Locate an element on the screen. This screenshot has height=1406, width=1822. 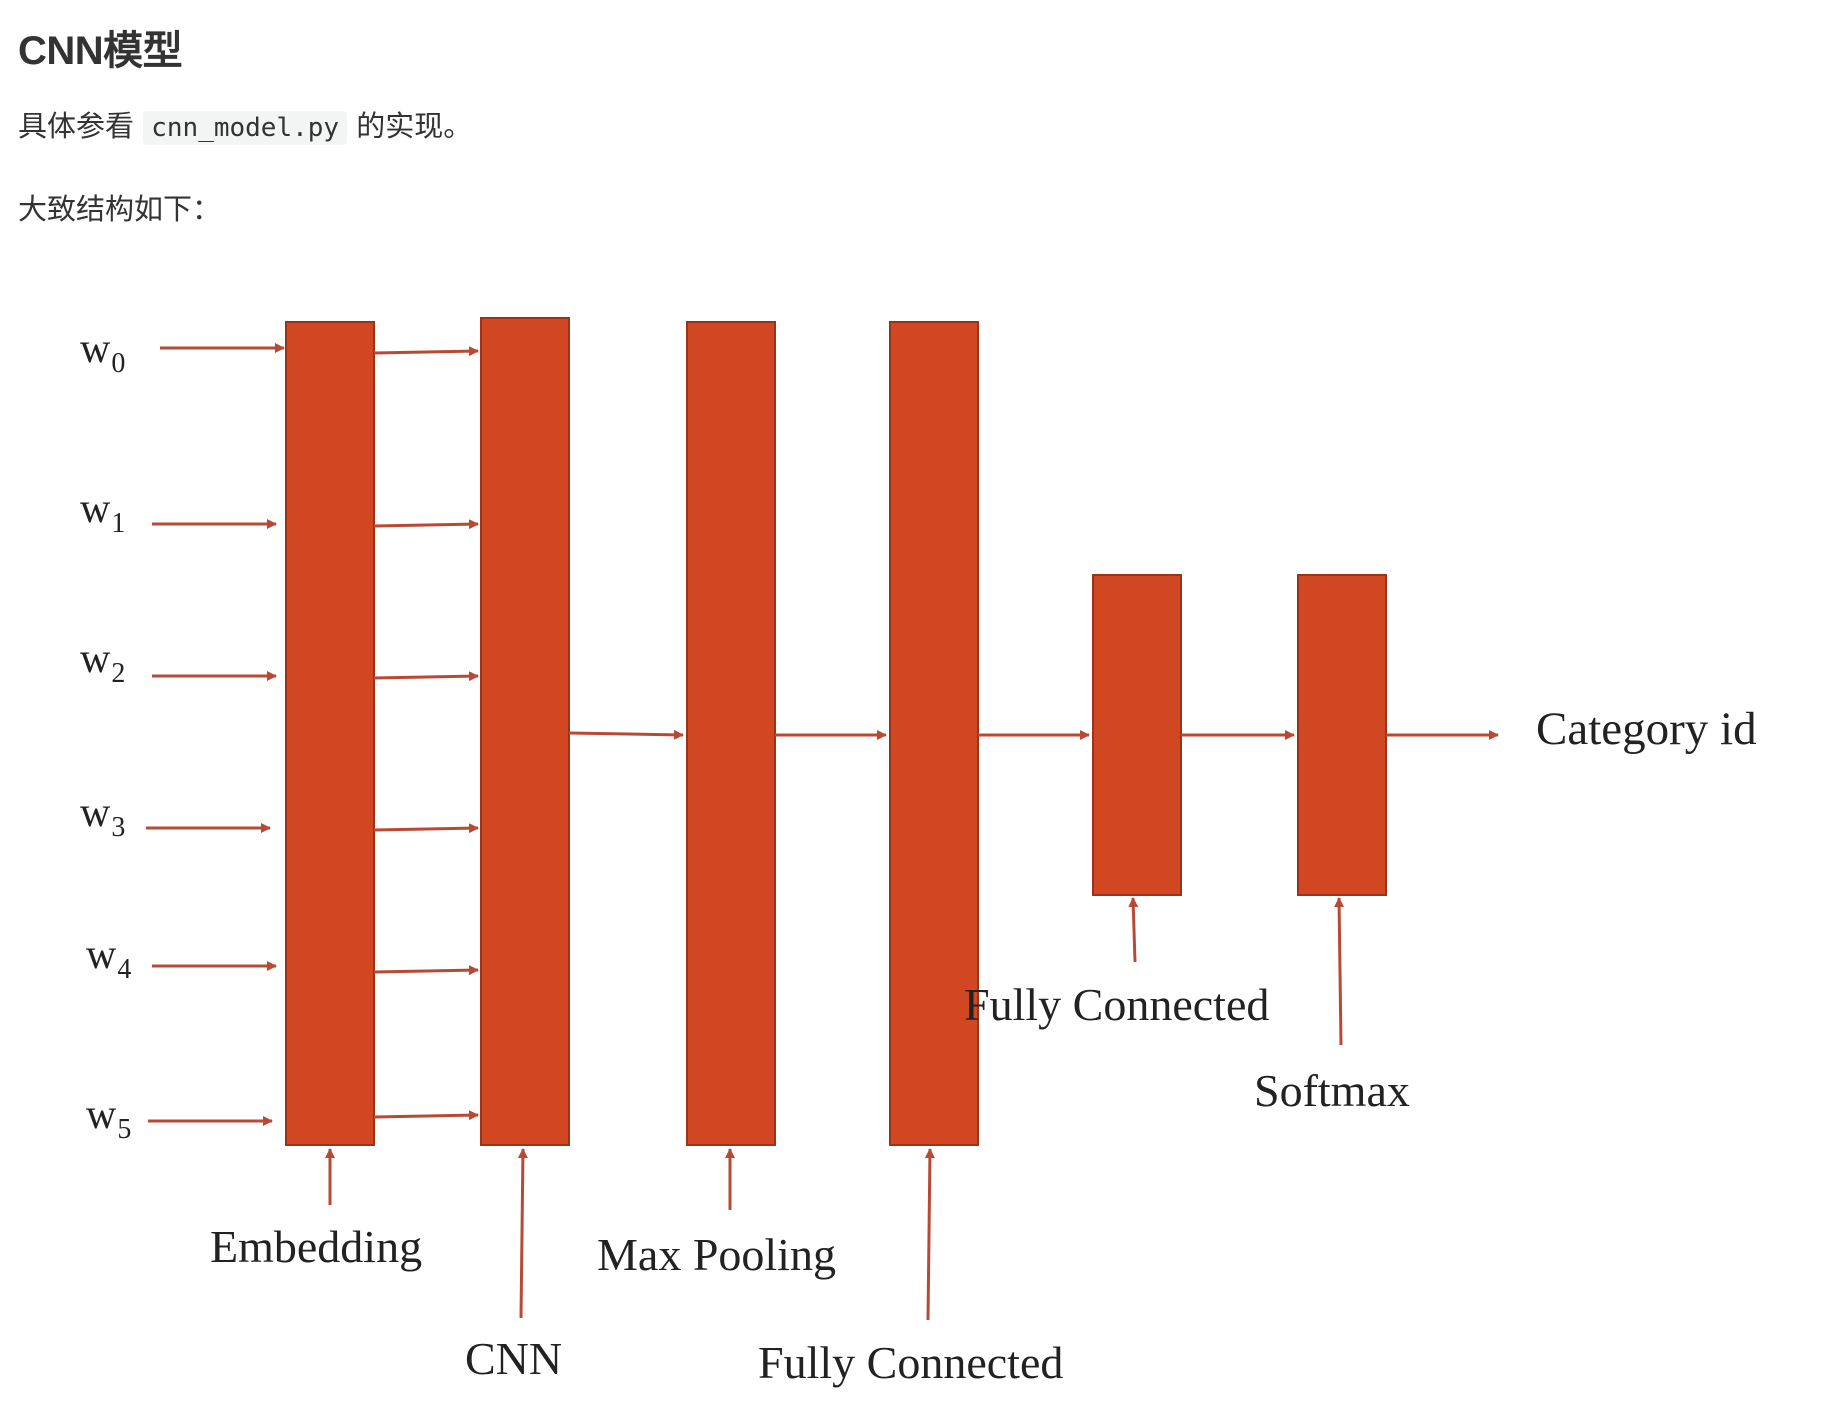
input-label-w5: w5 is located at coordinates (108, 1118).